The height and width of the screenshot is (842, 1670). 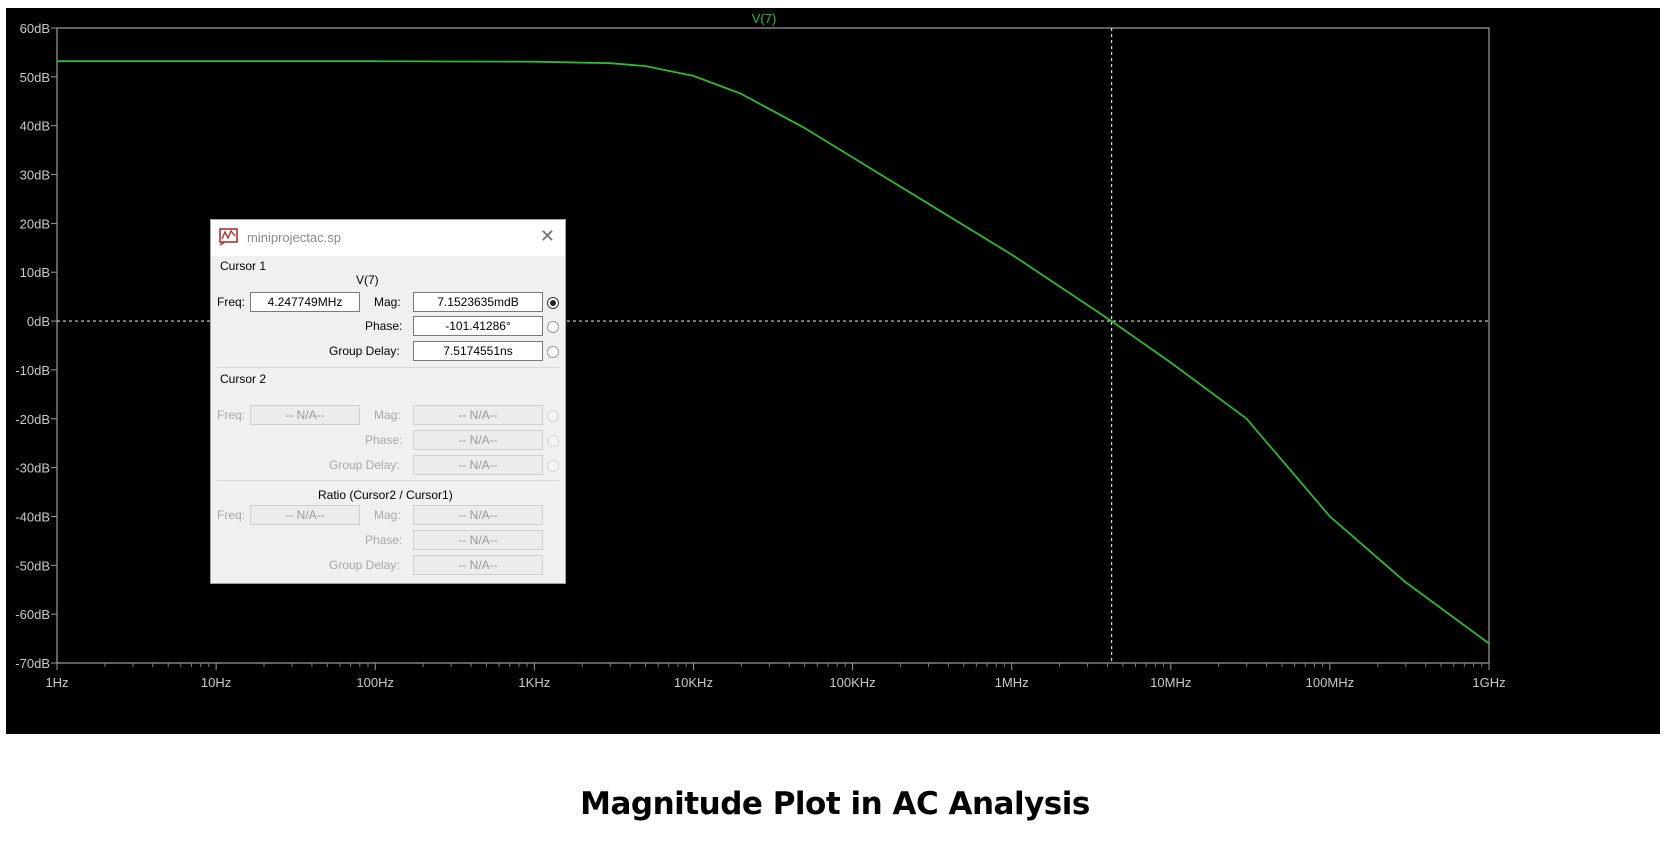 I want to click on c2-freq-label: Freq:, so click(x=231, y=415).